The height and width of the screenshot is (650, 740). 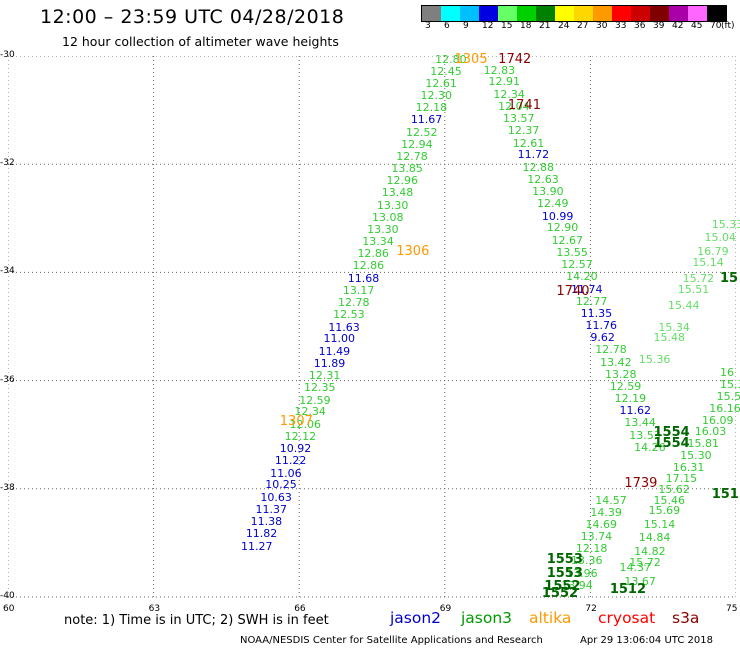 What do you see at coordinates (324, 376) in the screenshot?
I see `swh-value: 12.31` at bounding box center [324, 376].